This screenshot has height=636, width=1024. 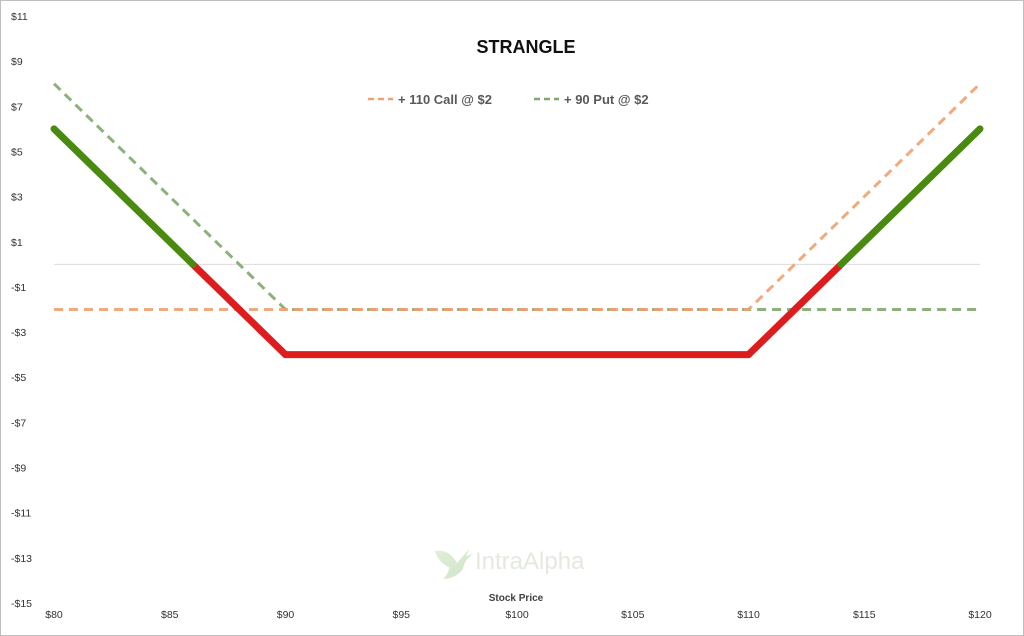 What do you see at coordinates (17, 243) in the screenshot?
I see `y-tick-label: $1` at bounding box center [17, 243].